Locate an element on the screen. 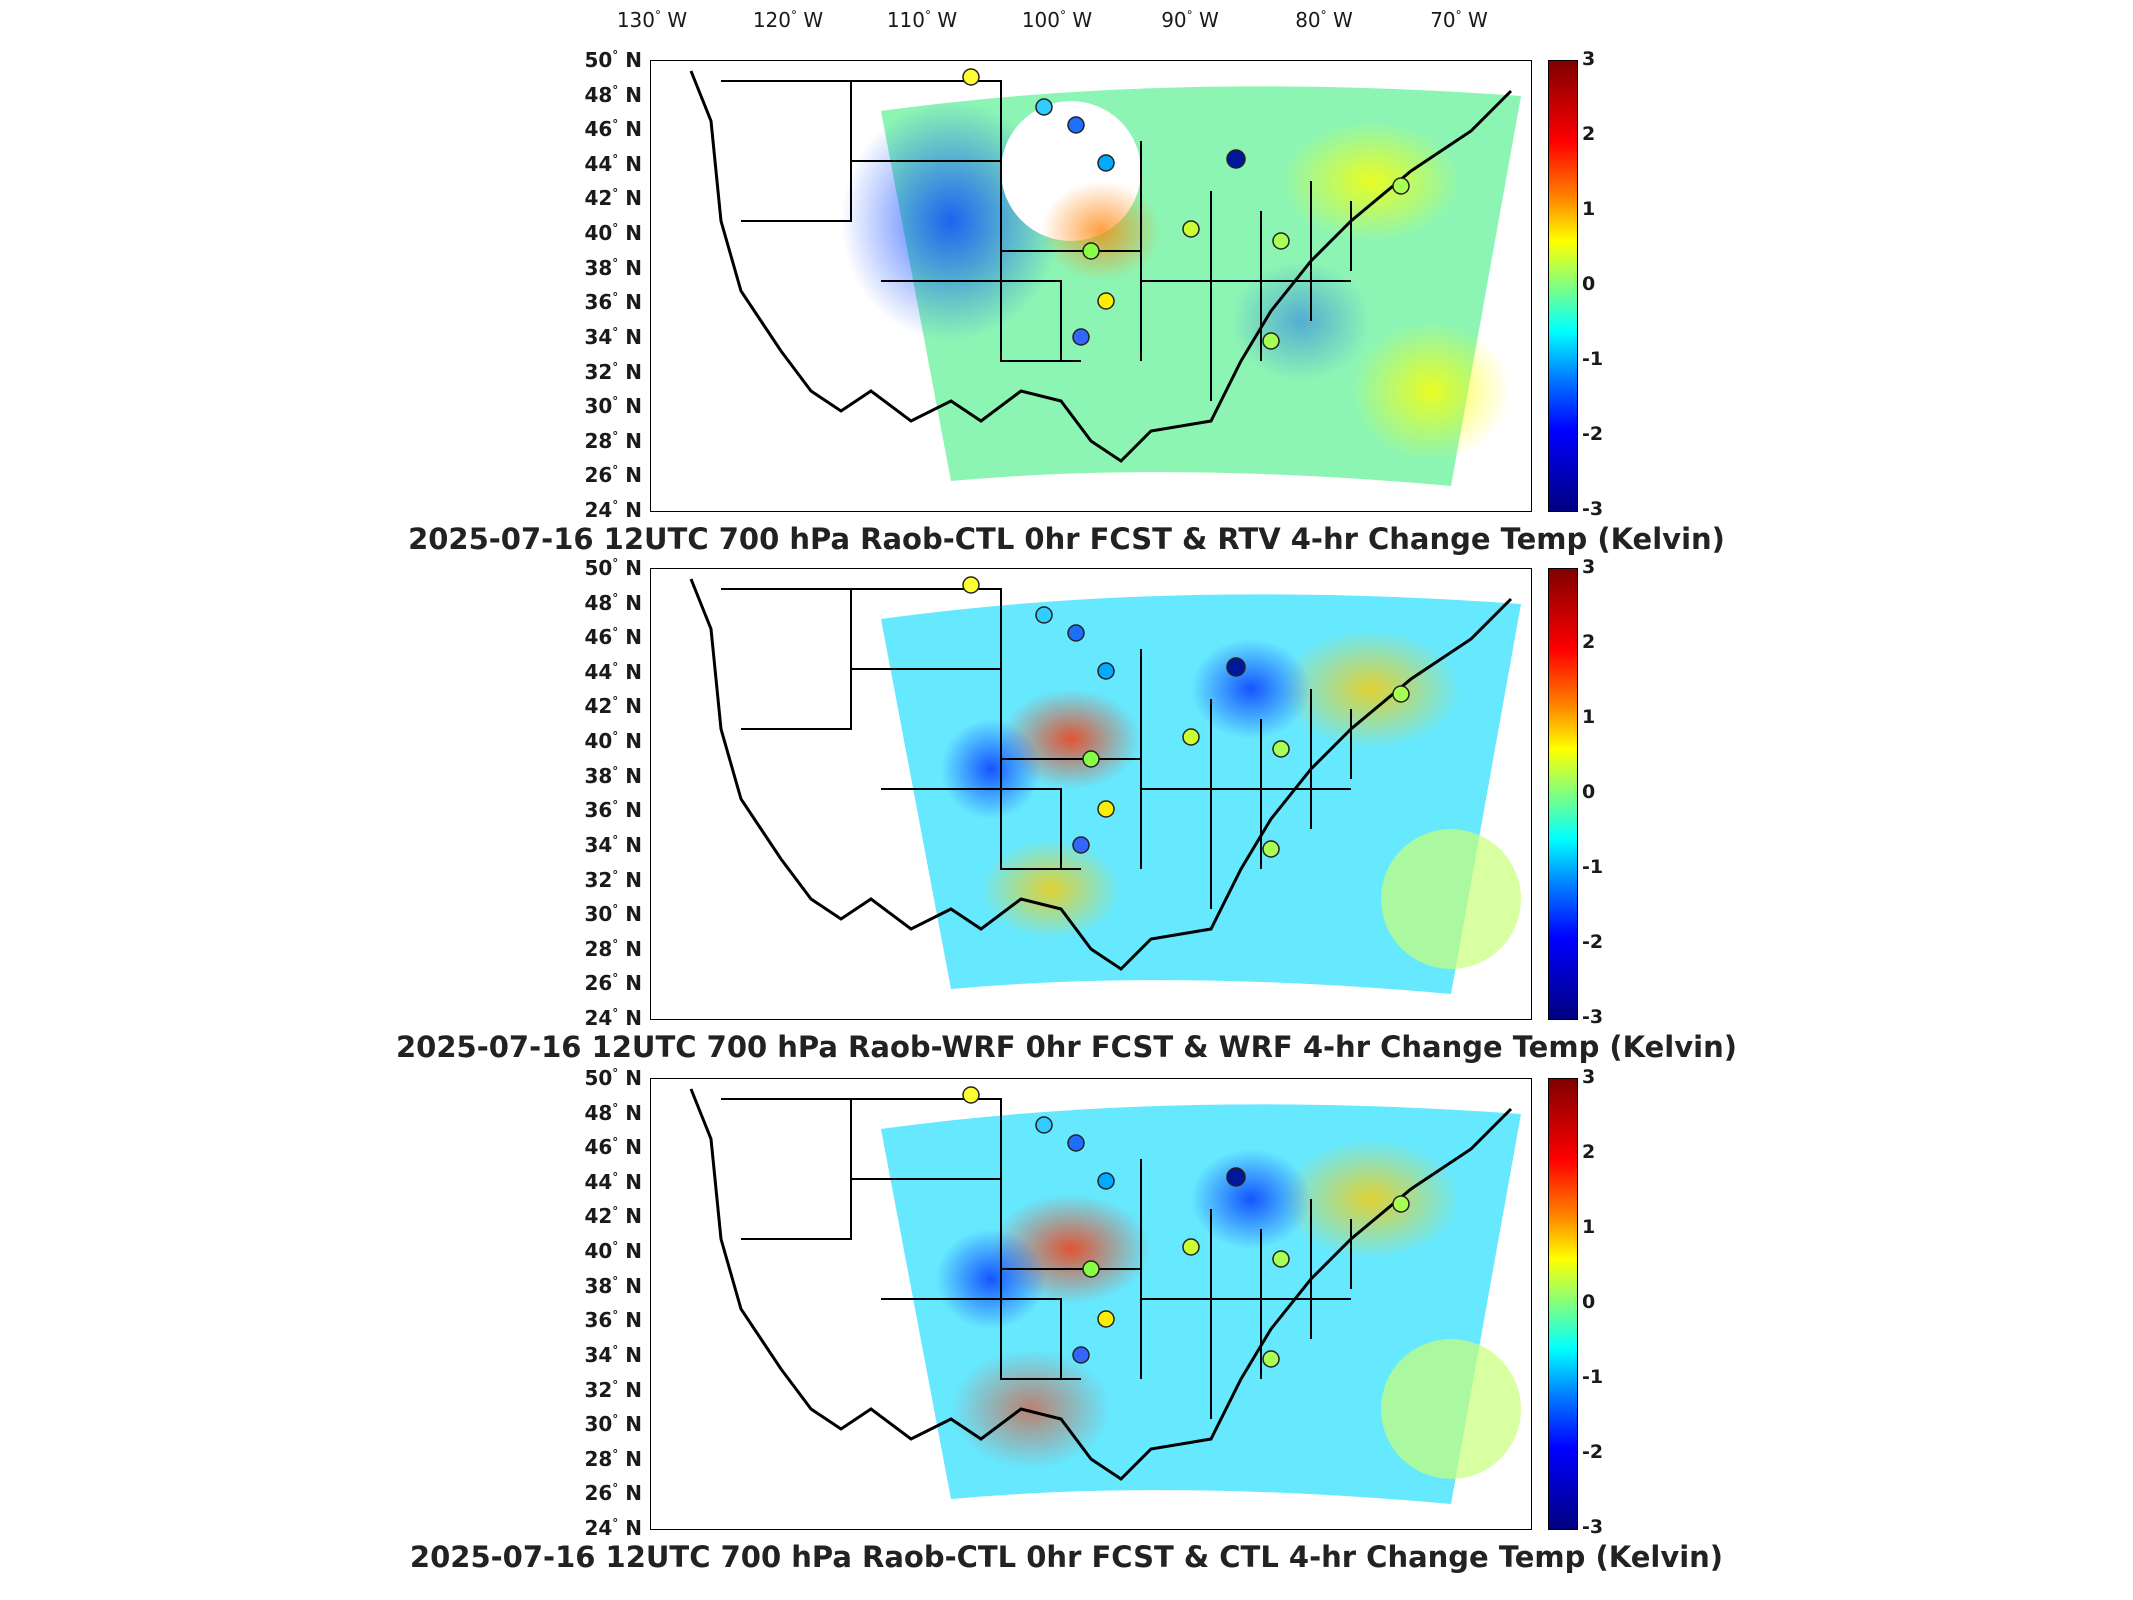 The width and height of the screenshot is (2133, 1600). lon-label-80: 80° W is located at coordinates (1324, 20).